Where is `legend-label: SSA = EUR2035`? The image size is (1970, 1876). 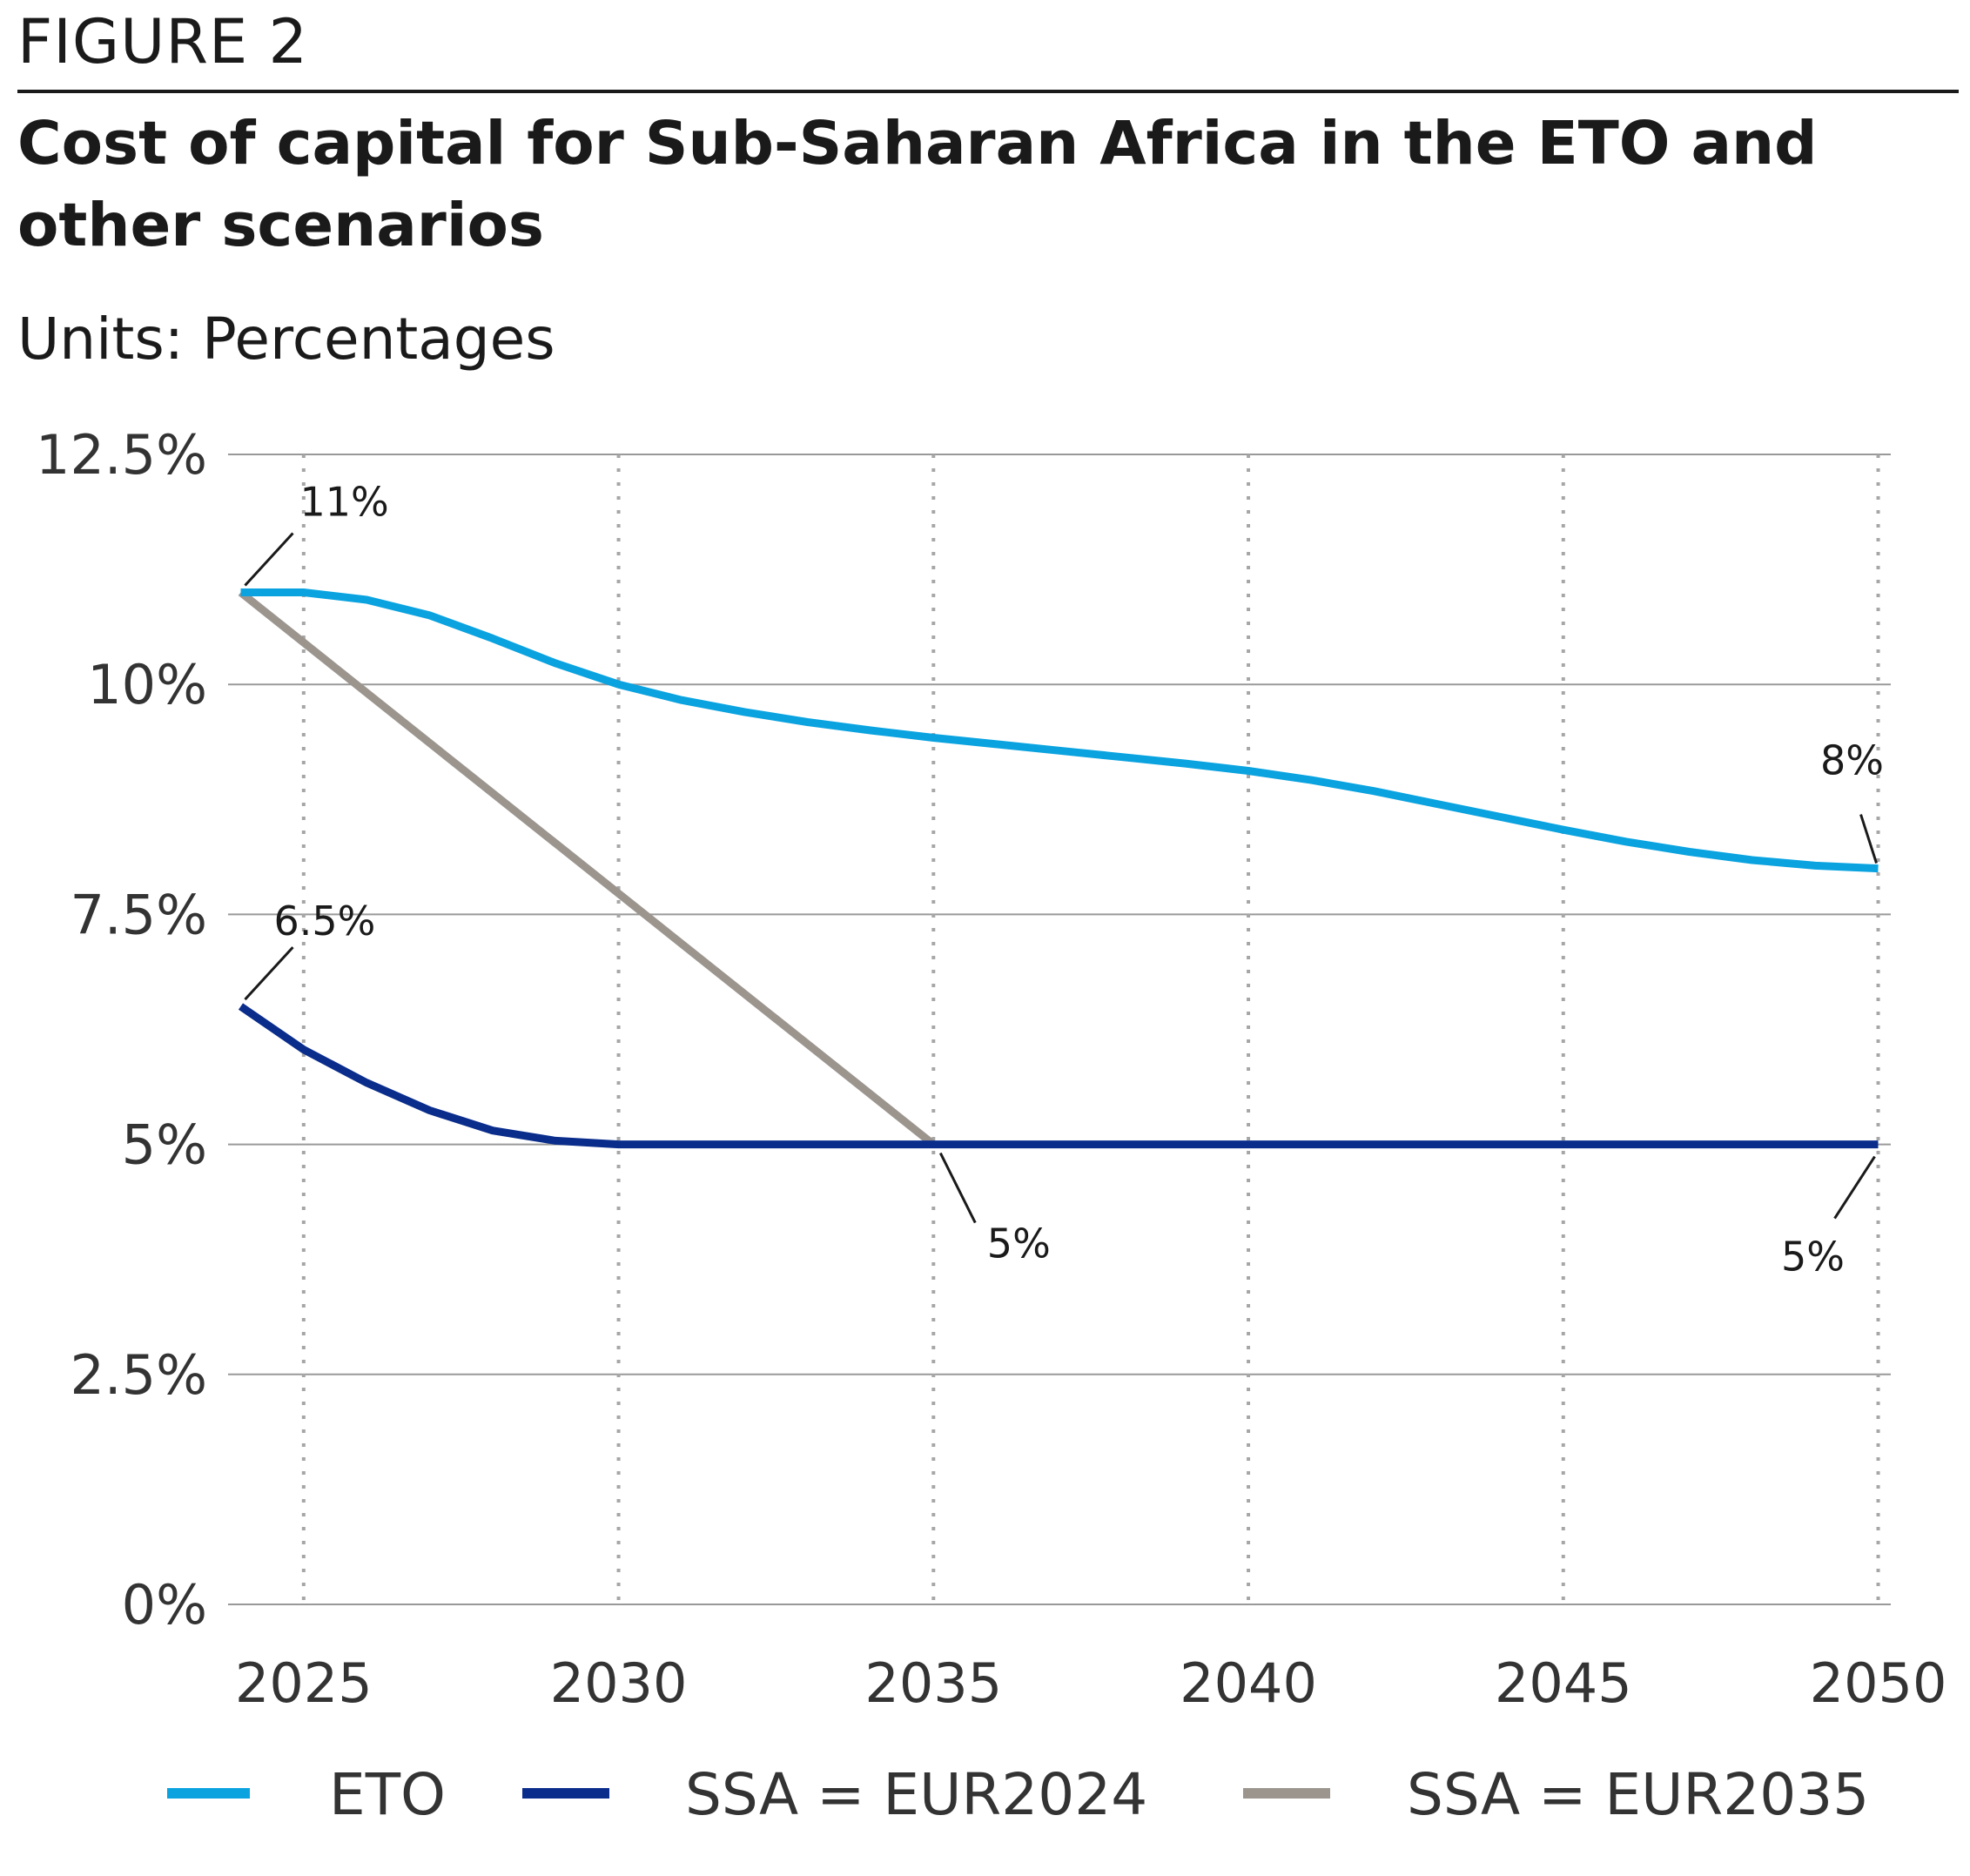 legend-label: SSA = EUR2035 is located at coordinates (1638, 1794).